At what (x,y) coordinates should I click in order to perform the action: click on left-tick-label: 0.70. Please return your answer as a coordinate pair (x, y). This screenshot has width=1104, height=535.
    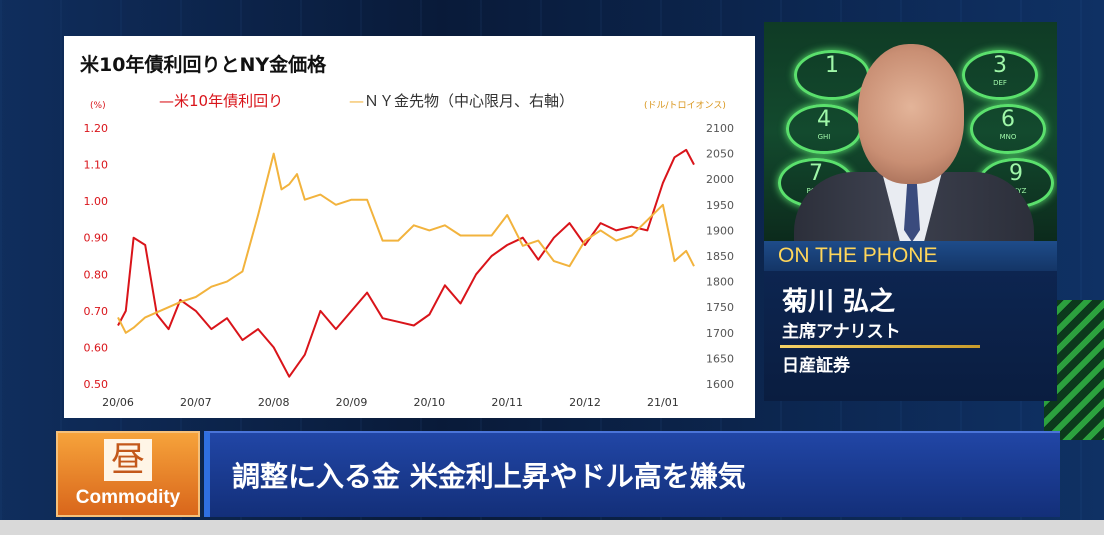
    Looking at the image, I should click on (96, 311).